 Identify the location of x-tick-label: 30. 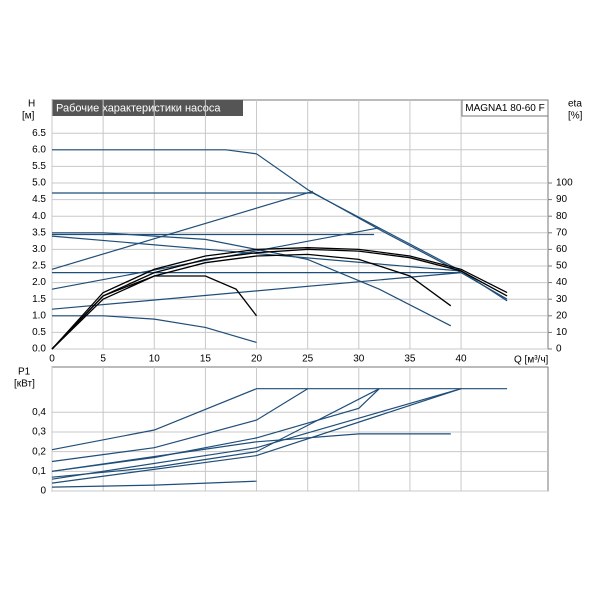
(359, 359).